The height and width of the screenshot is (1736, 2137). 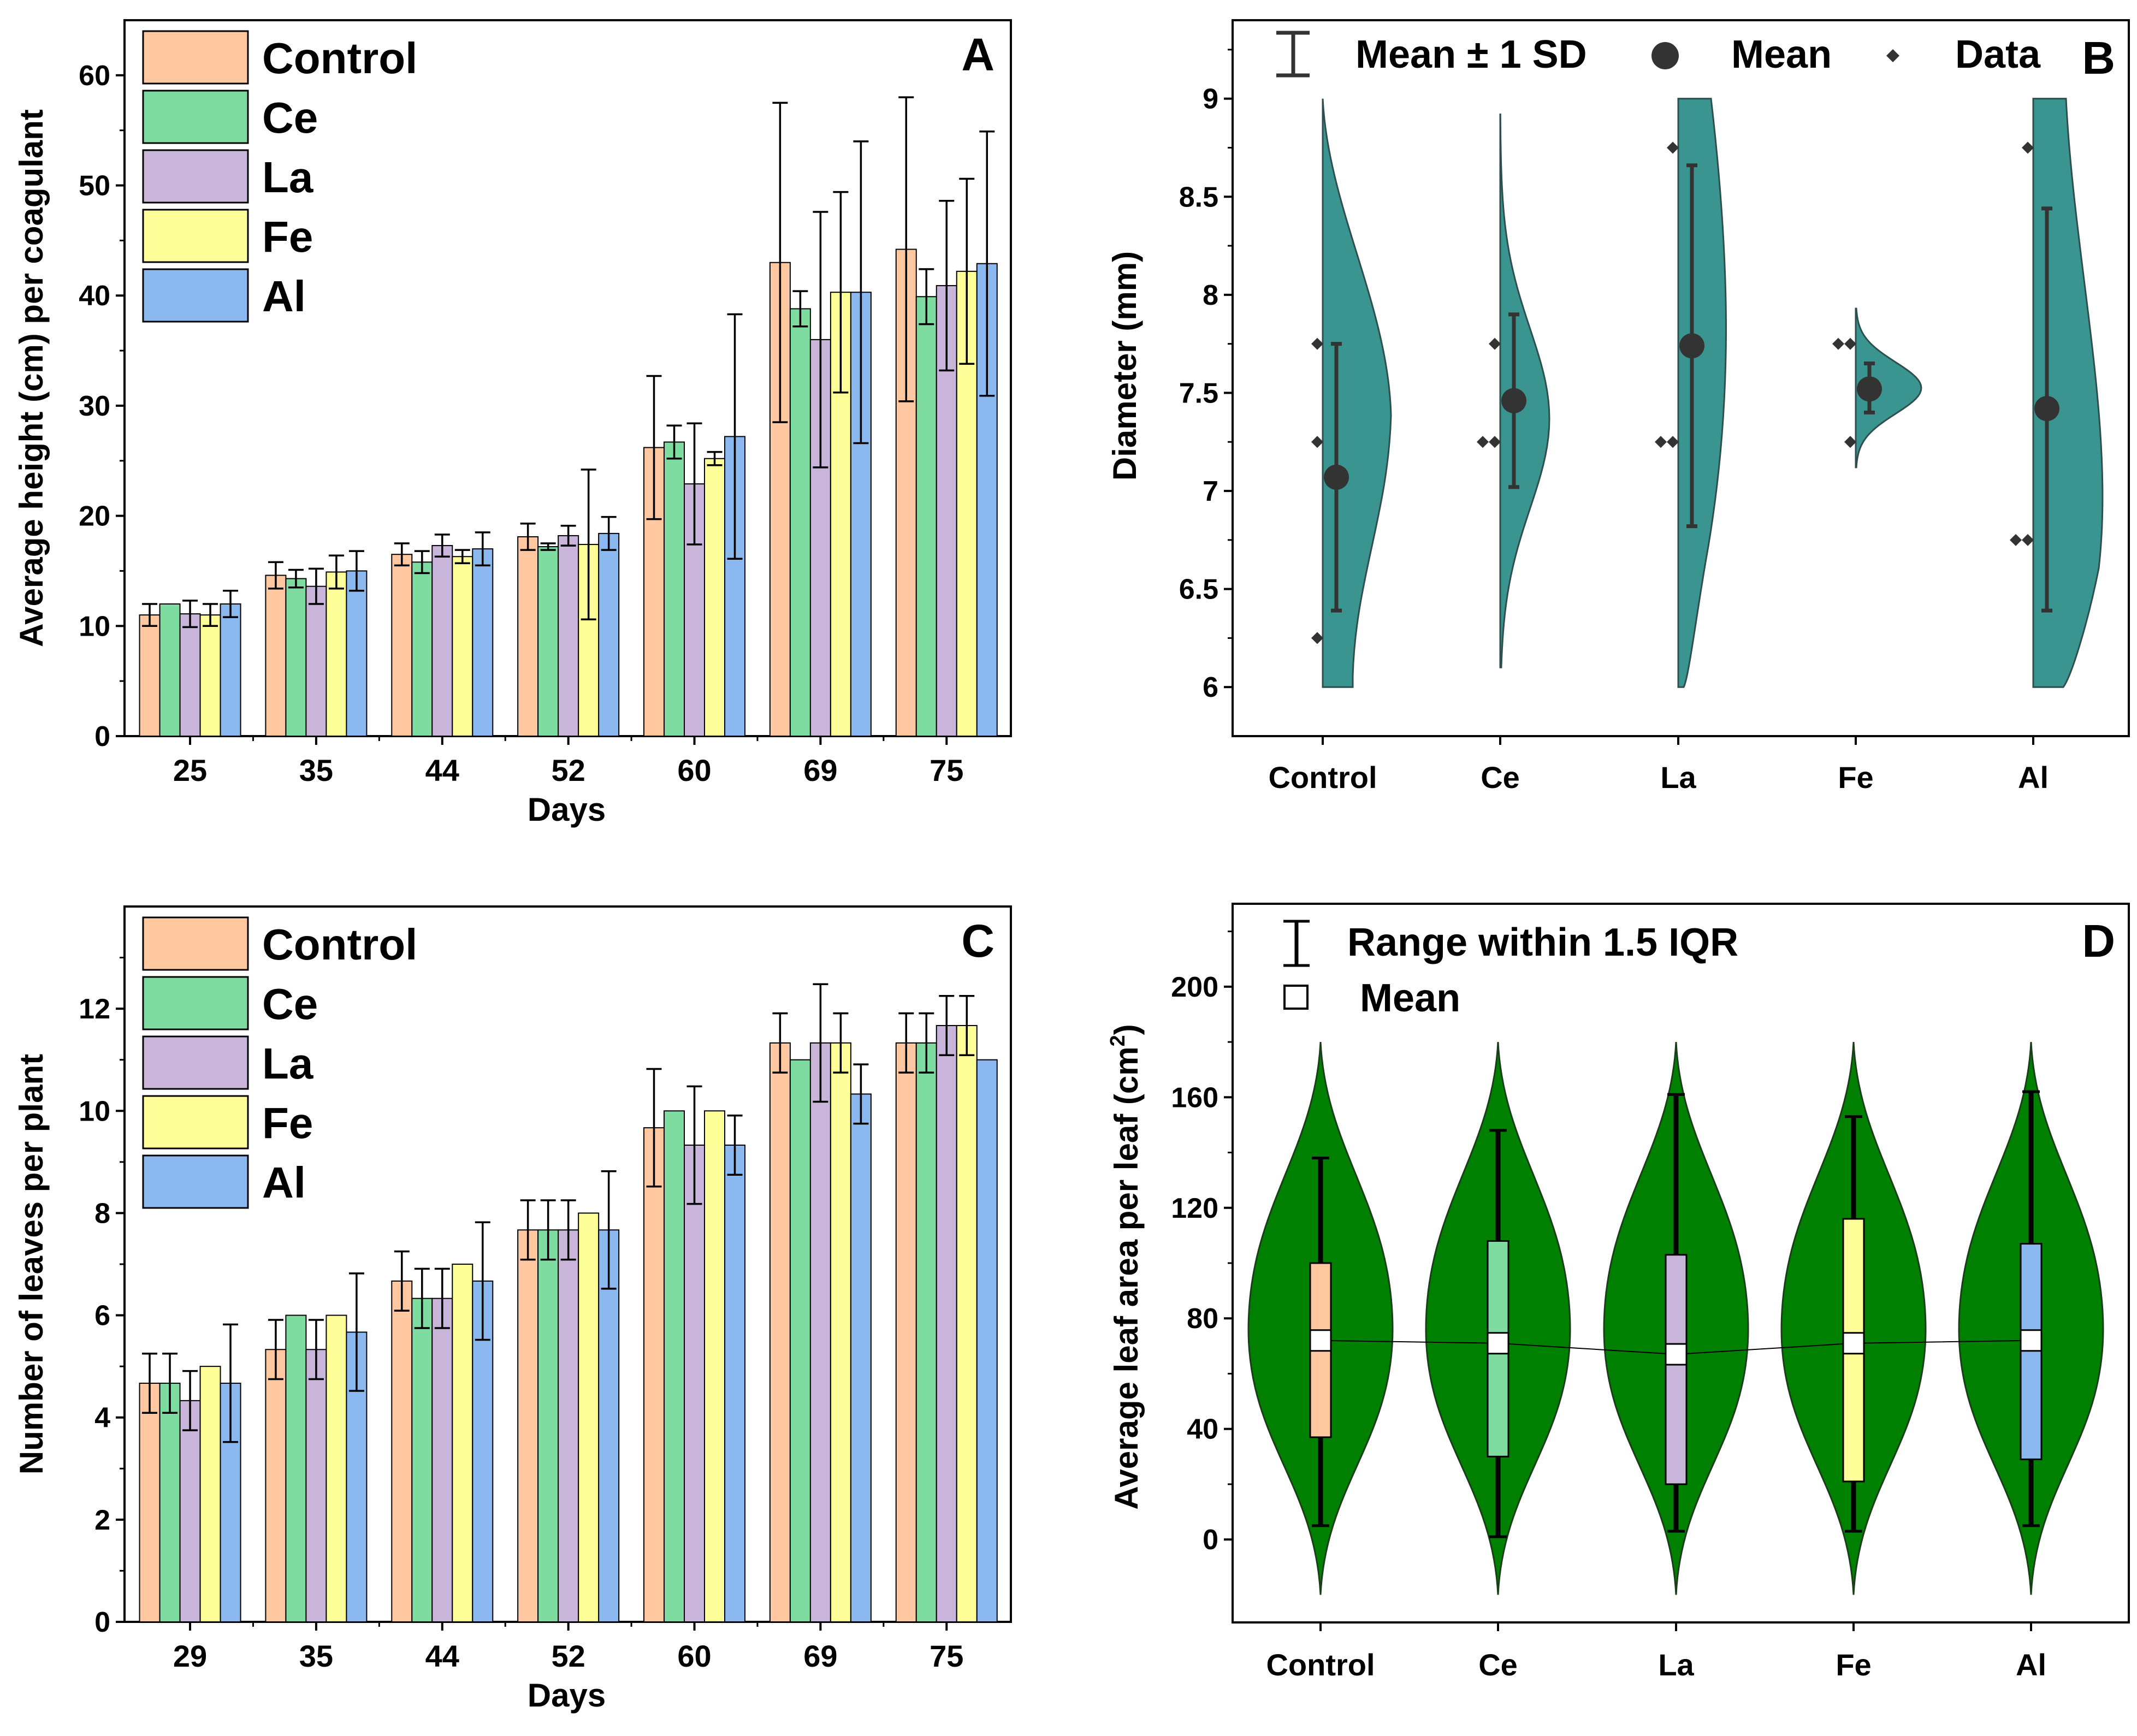 What do you see at coordinates (290, 1004) in the screenshot?
I see `legend-label-ce: Ce` at bounding box center [290, 1004].